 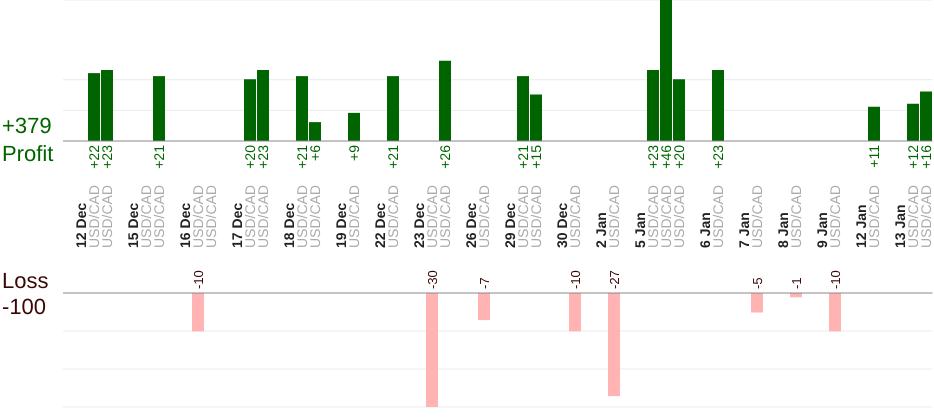 I want to click on text: Loss, so click(x=25, y=281).